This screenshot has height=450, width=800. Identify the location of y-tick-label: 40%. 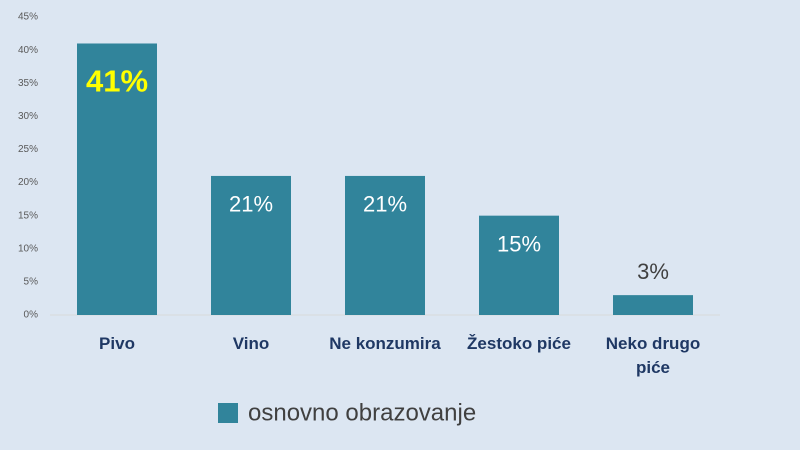
(28, 50).